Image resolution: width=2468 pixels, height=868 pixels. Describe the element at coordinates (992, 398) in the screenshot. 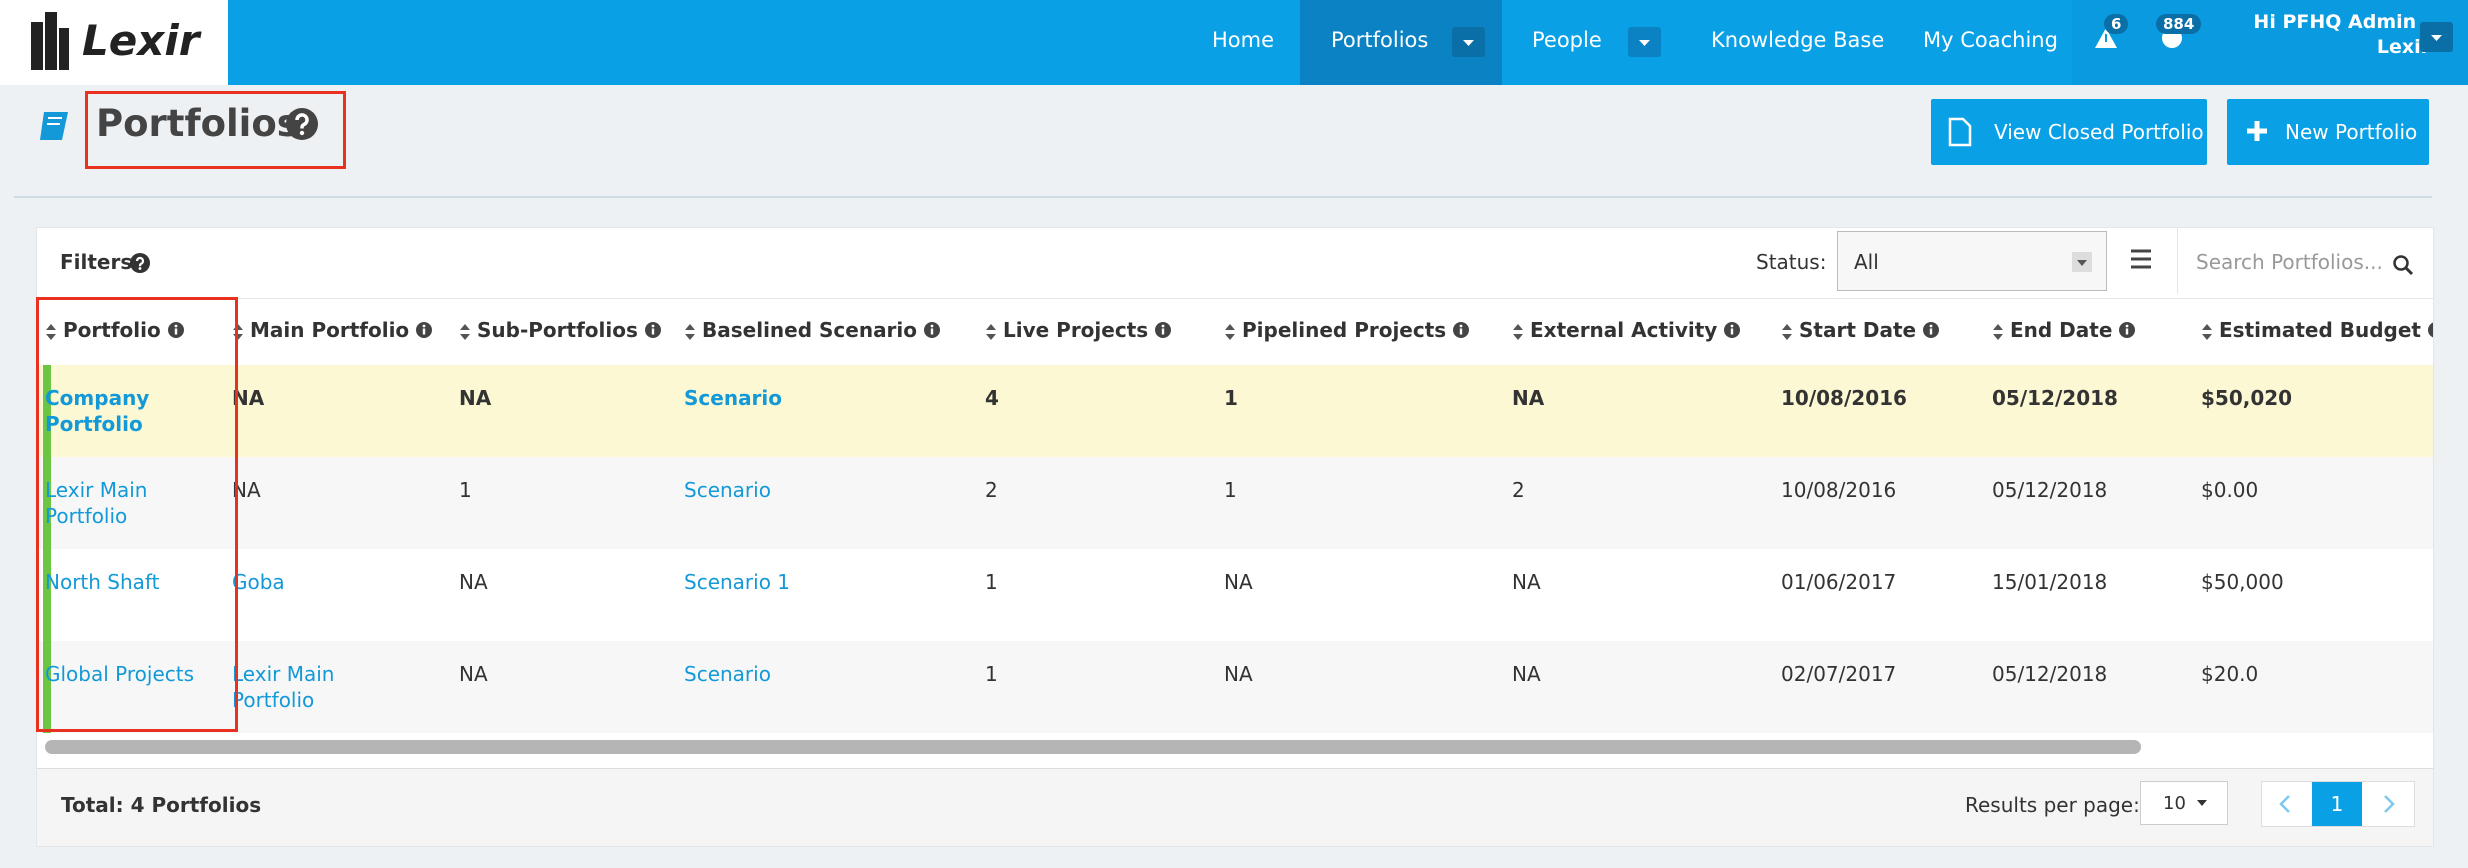

I see `table-cell: 4` at that location.